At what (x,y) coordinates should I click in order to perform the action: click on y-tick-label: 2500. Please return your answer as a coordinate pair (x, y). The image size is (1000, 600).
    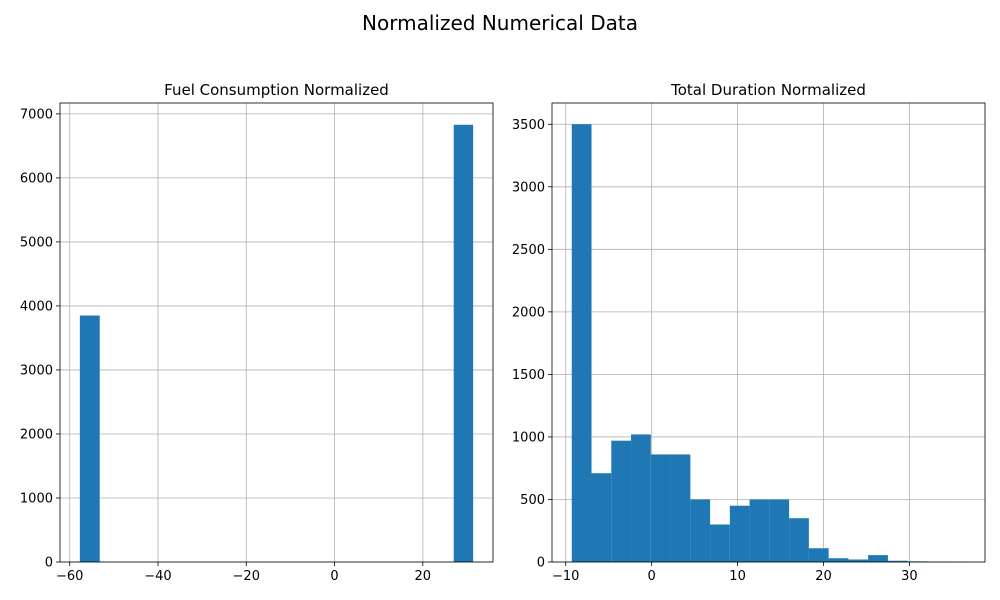
    Looking at the image, I should click on (528, 250).